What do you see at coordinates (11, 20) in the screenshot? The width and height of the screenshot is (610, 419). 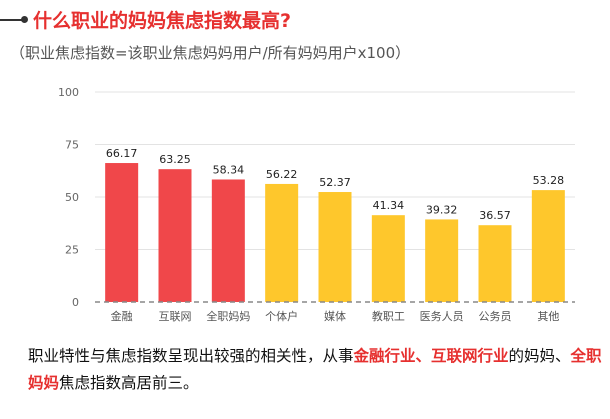 I see `title-accent-line` at bounding box center [11, 20].